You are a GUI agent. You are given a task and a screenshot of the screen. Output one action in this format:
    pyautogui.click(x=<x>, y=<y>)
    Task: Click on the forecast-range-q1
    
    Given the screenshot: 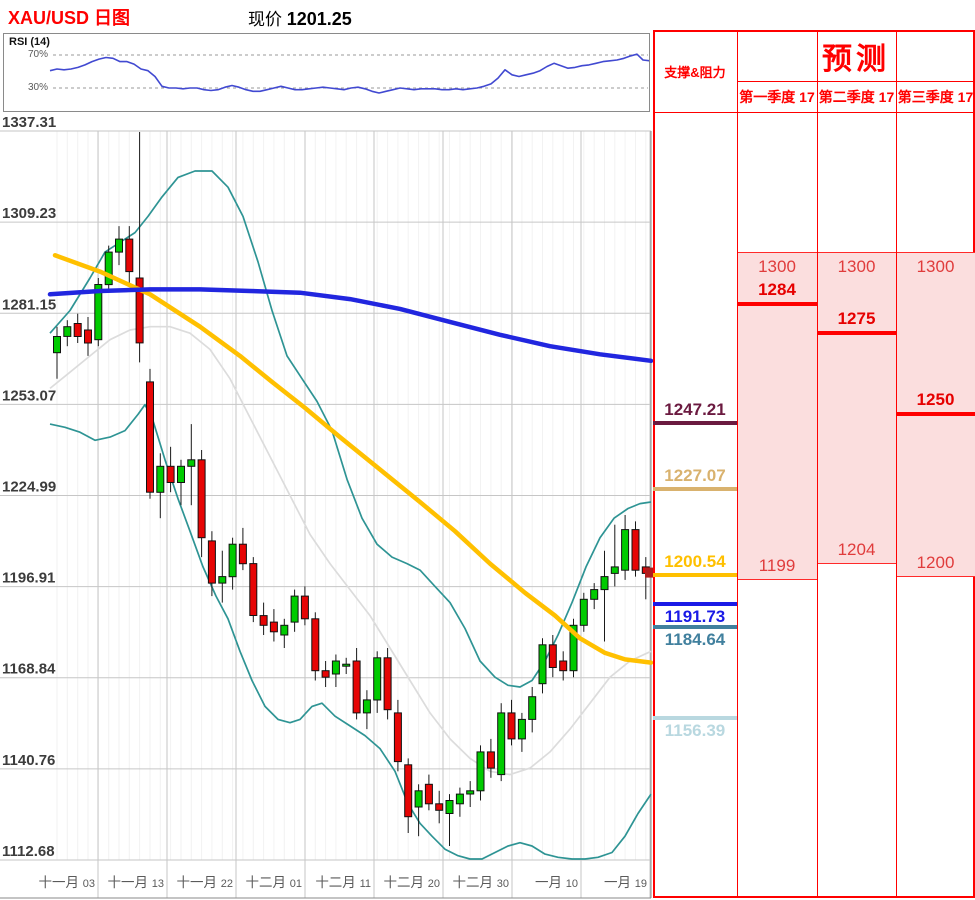 What is the action you would take?
    pyautogui.click(x=777, y=416)
    